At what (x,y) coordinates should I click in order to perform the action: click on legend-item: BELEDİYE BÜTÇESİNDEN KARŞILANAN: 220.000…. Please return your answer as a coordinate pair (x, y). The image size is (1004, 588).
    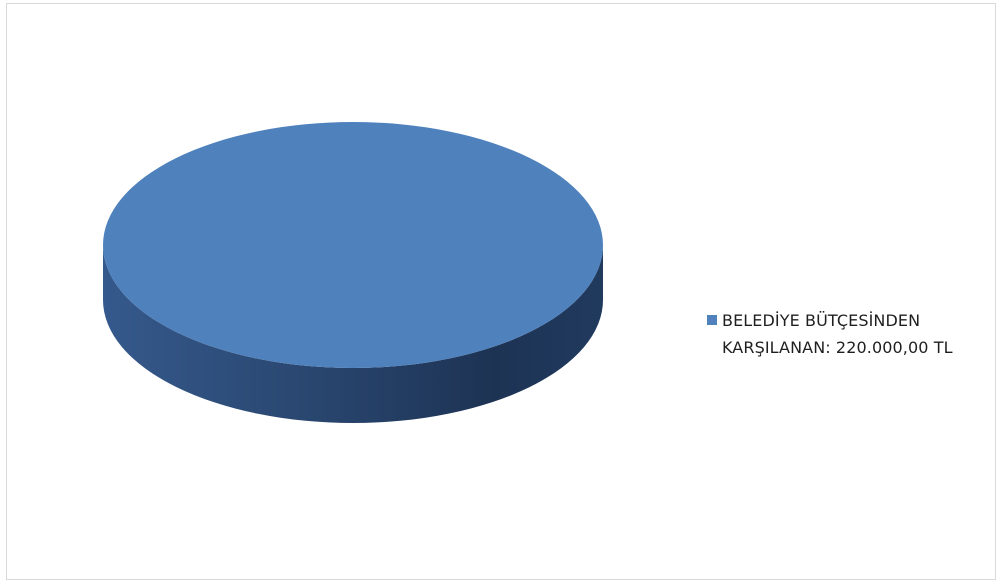
    Looking at the image, I should click on (847, 334).